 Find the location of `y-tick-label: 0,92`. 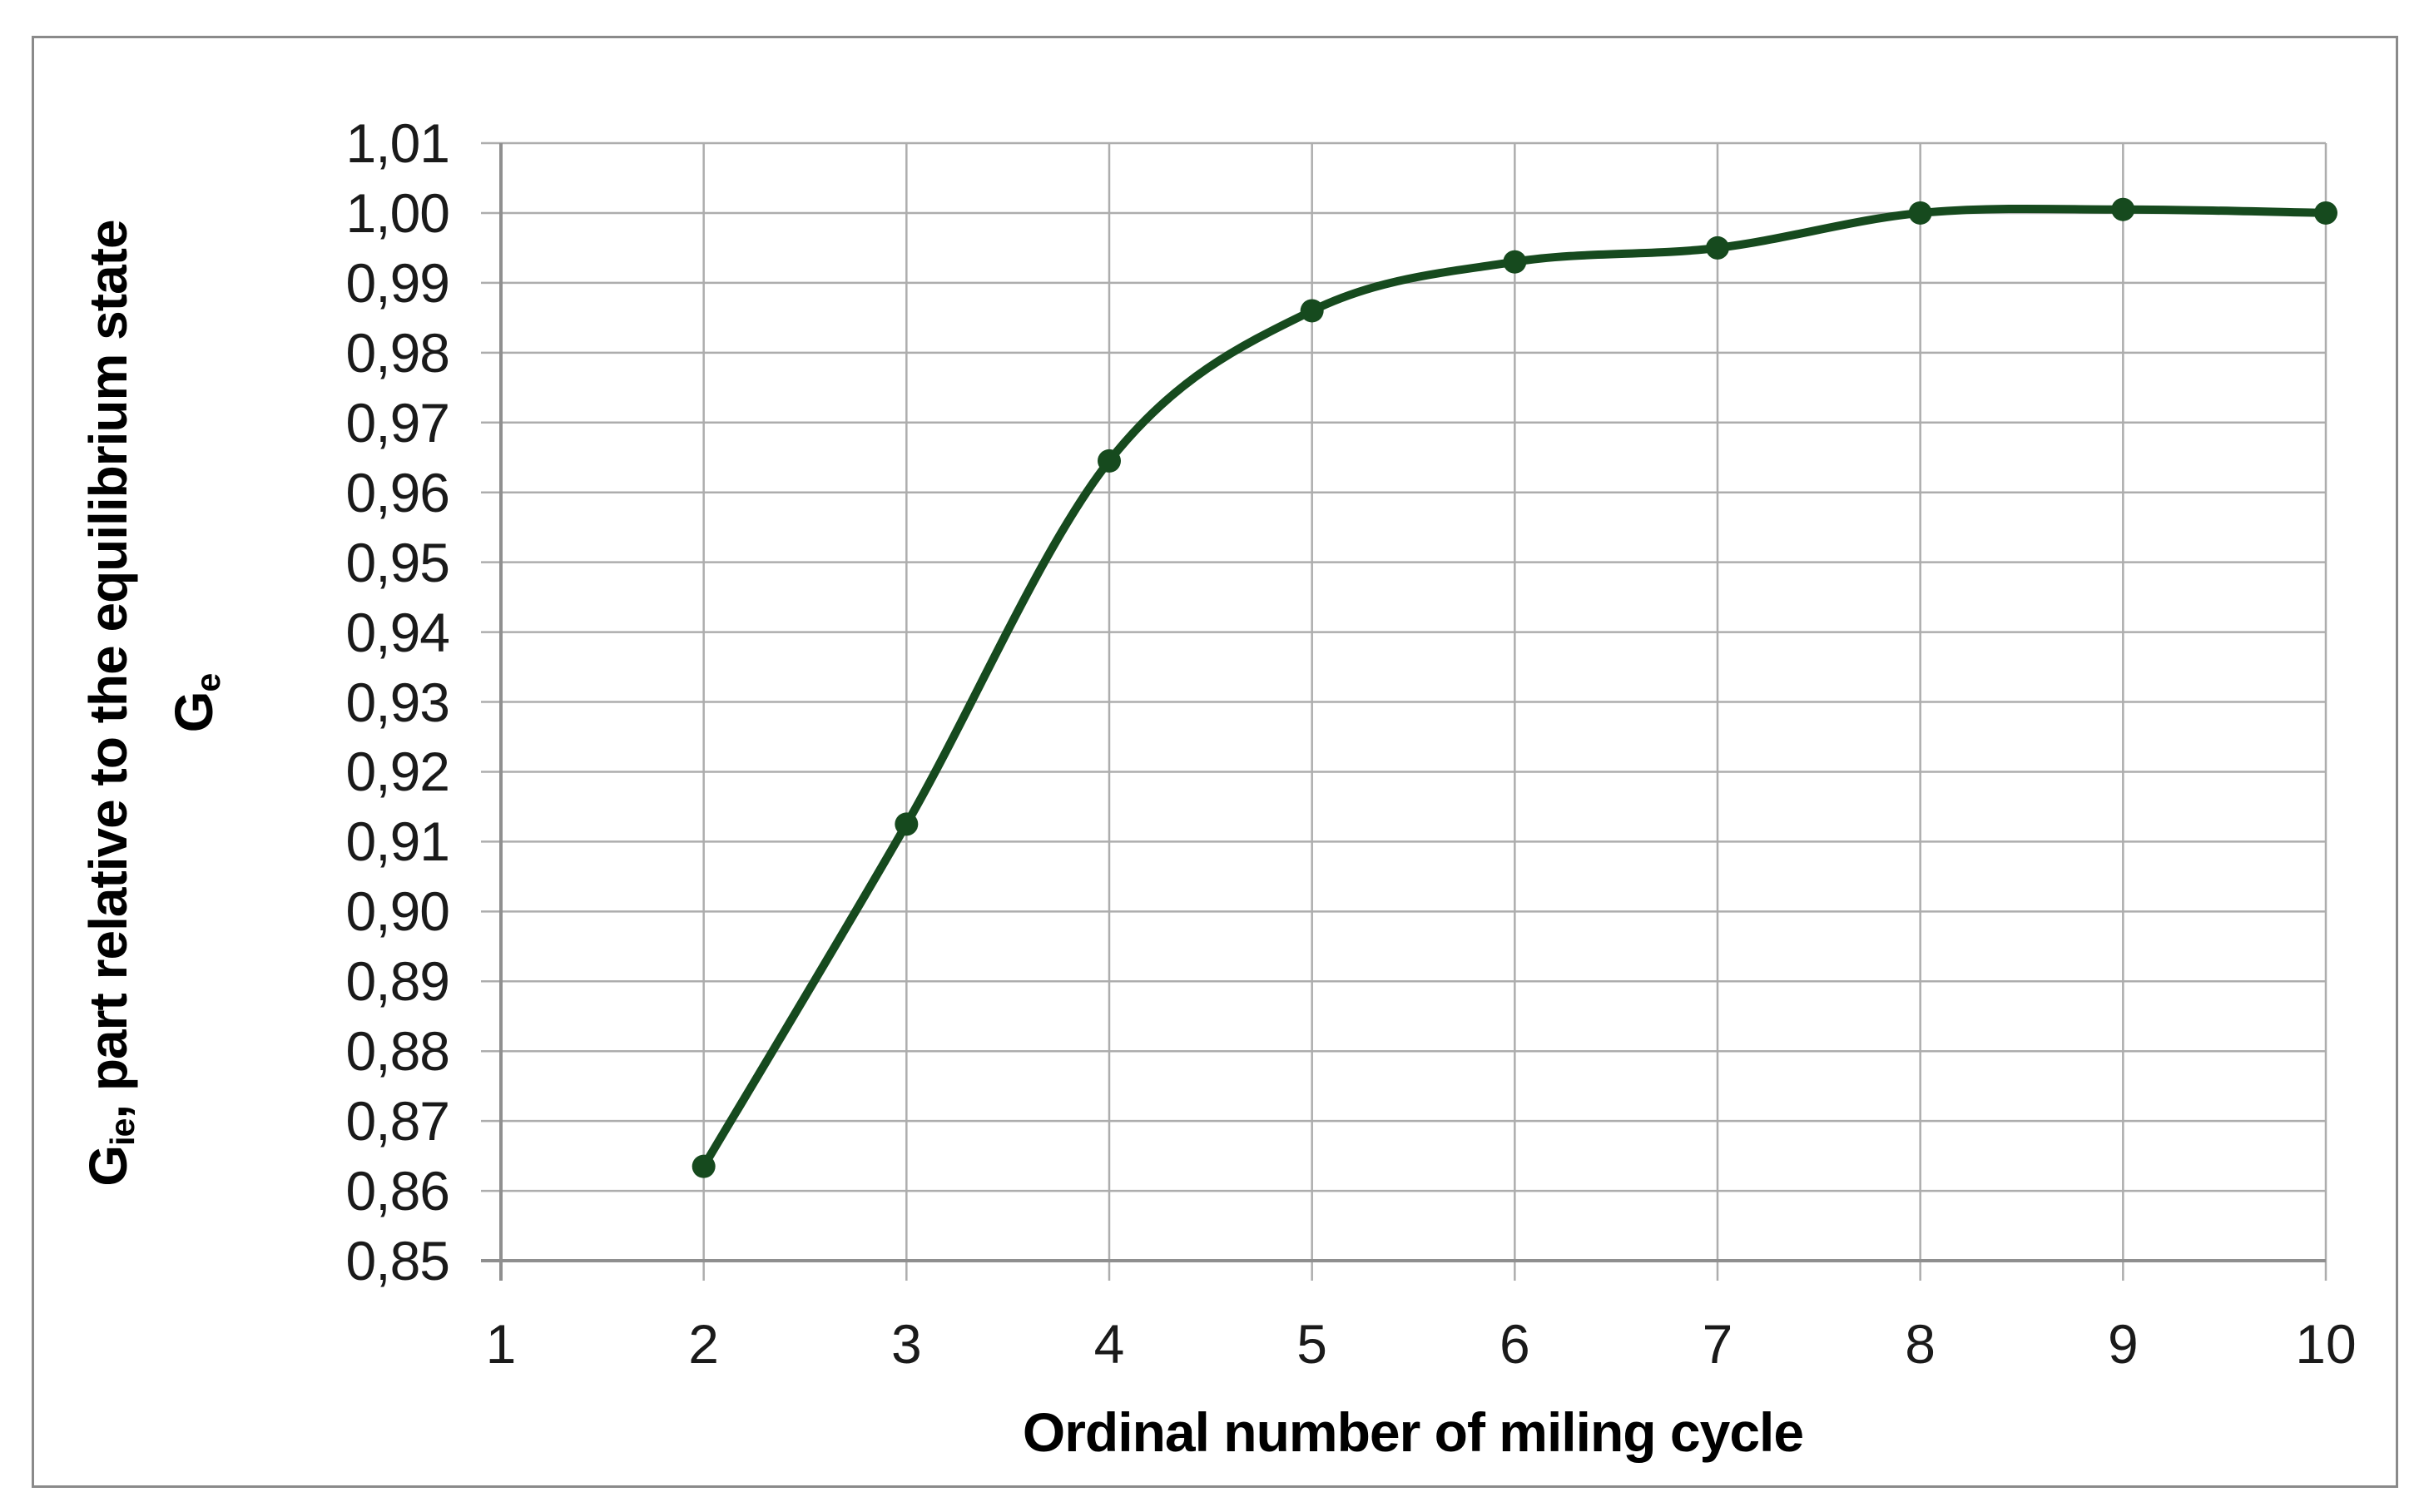

y-tick-label: 0,92 is located at coordinates (397, 772).